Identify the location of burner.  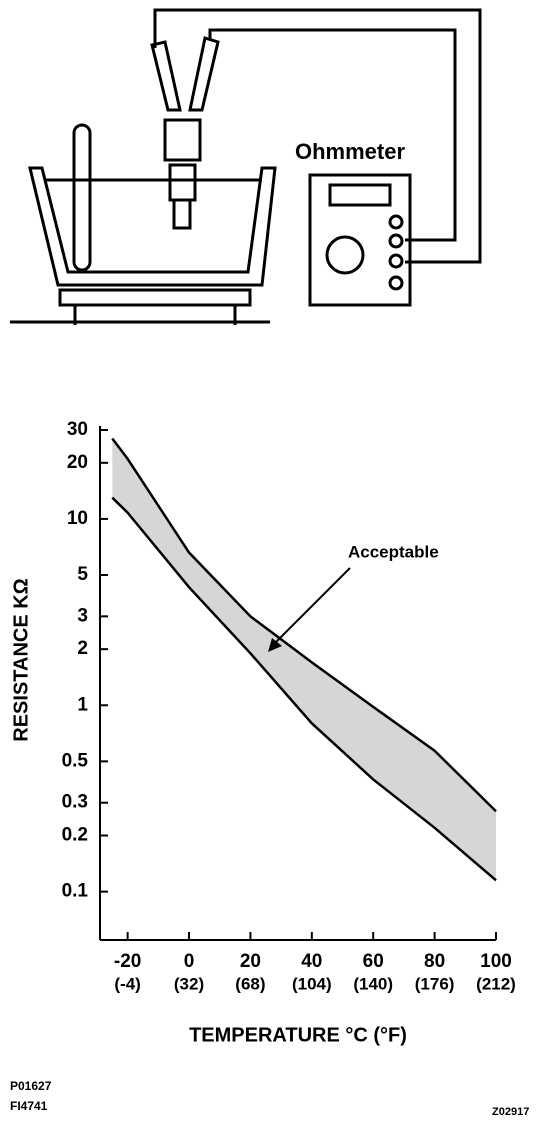
(140, 306).